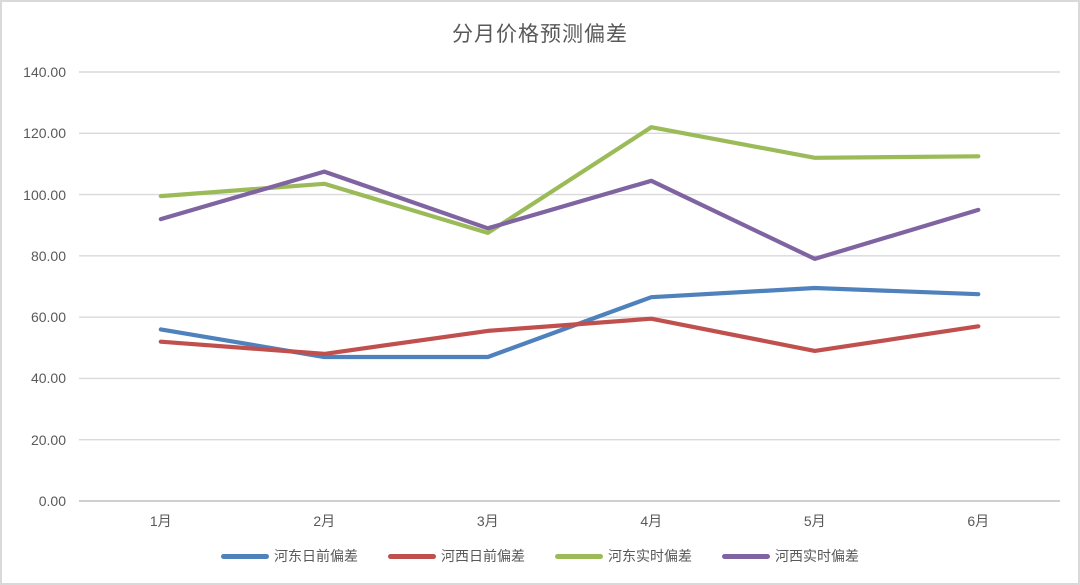  What do you see at coordinates (540, 34) in the screenshot?
I see `chart-title: 分月价格预测偏差` at bounding box center [540, 34].